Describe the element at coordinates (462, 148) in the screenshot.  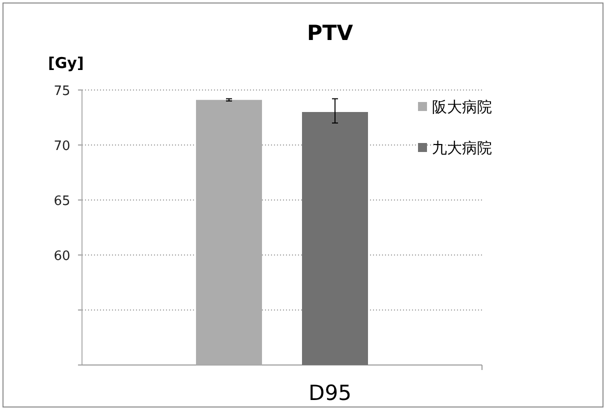
I see `legend-label: 九大病院` at that location.